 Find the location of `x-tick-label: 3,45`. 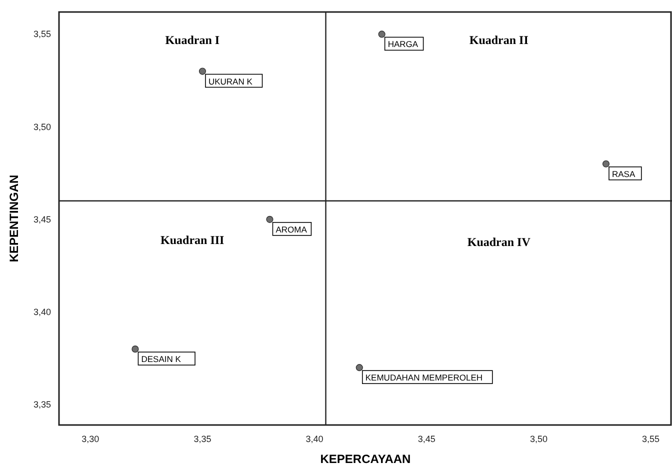

x-tick-label: 3,45 is located at coordinates (427, 439).